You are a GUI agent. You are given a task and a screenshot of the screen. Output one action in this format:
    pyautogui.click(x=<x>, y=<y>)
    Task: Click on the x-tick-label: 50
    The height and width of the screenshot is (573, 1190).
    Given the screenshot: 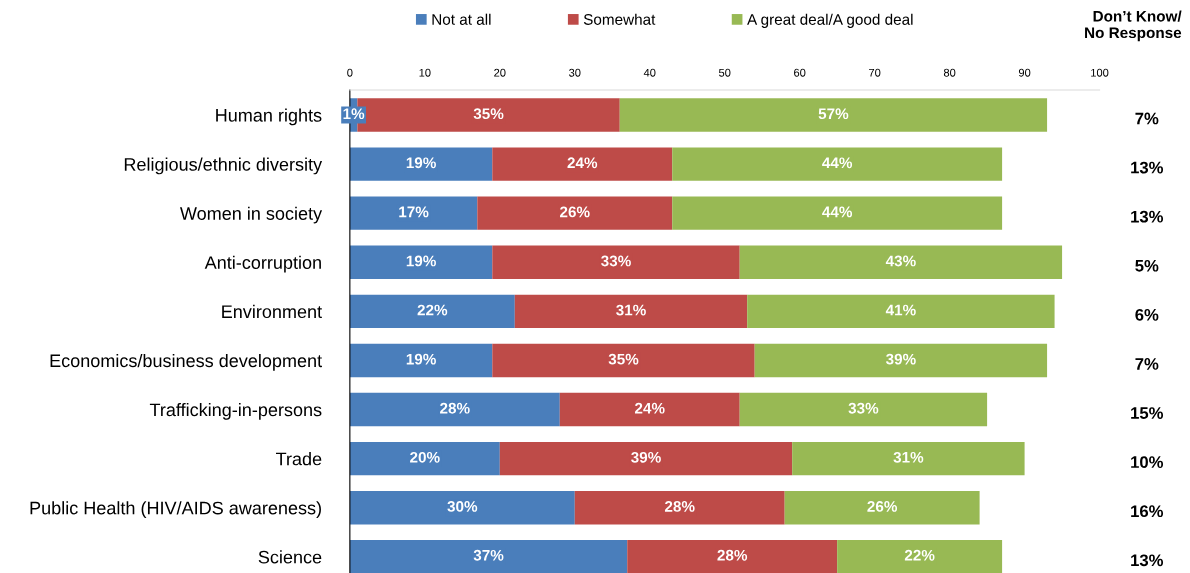 What is the action you would take?
    pyautogui.click(x=724, y=72)
    